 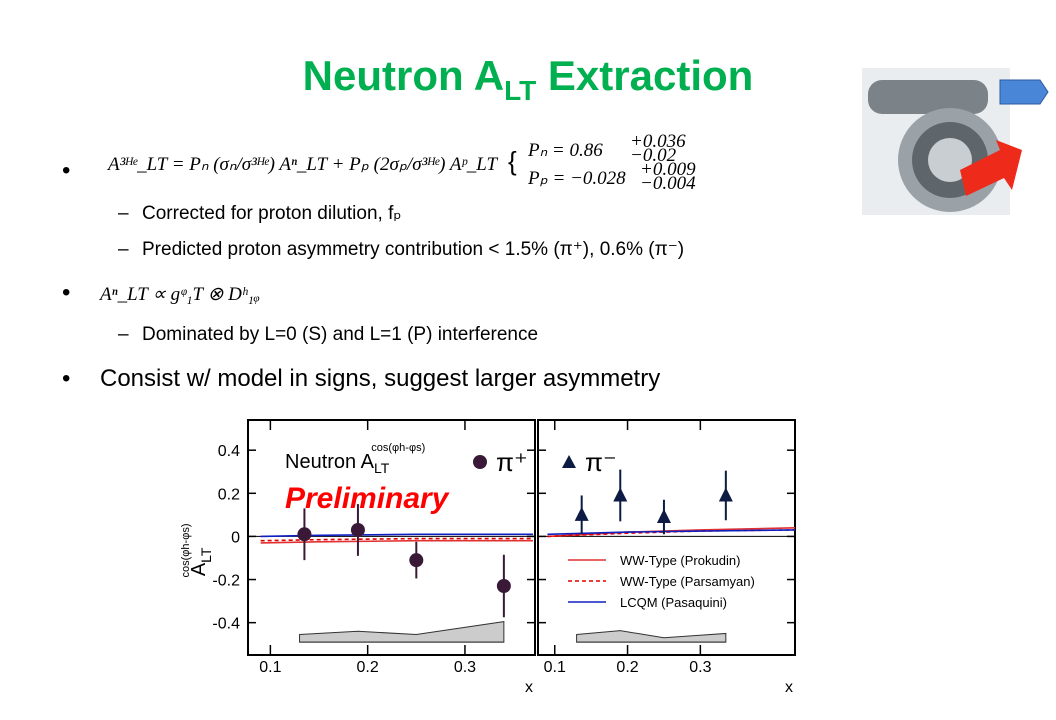 I want to click on title: Neutron ALT Extraction, so click(x=528, y=79).